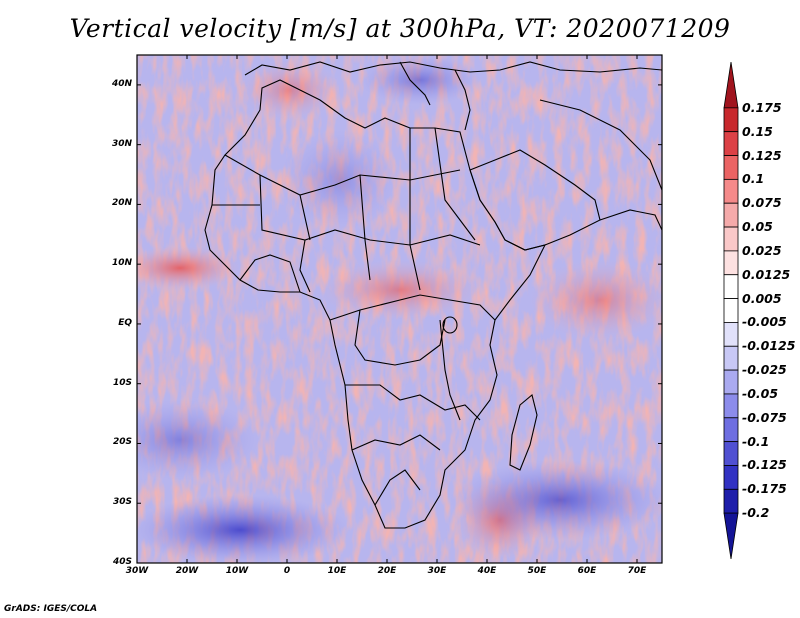 The image size is (800, 618). I want to click on colorbar-label: -0.1, so click(756, 441).